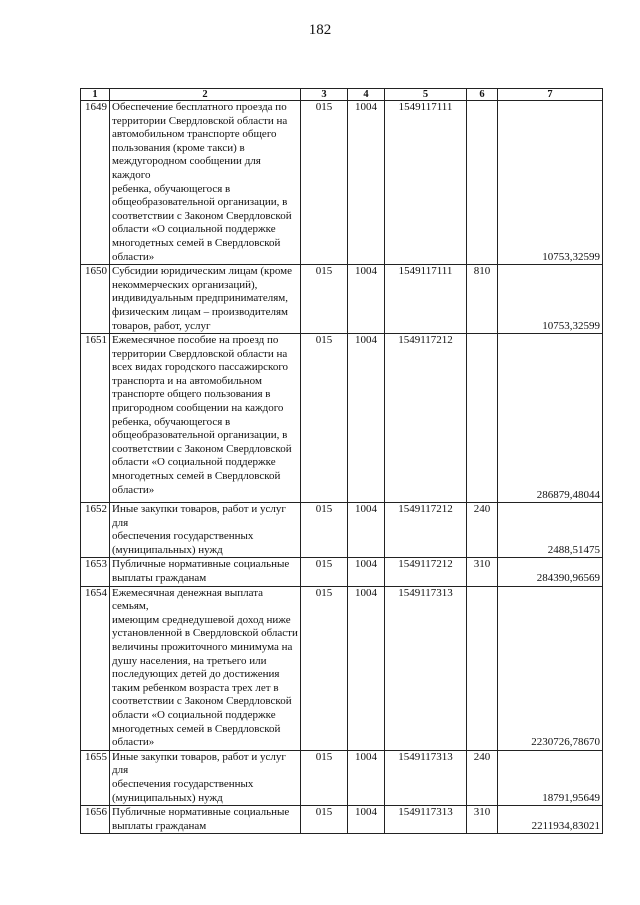 Image resolution: width=640 pixels, height=905 pixels. What do you see at coordinates (324, 94) in the screenshot?
I see `column-header: 3` at bounding box center [324, 94].